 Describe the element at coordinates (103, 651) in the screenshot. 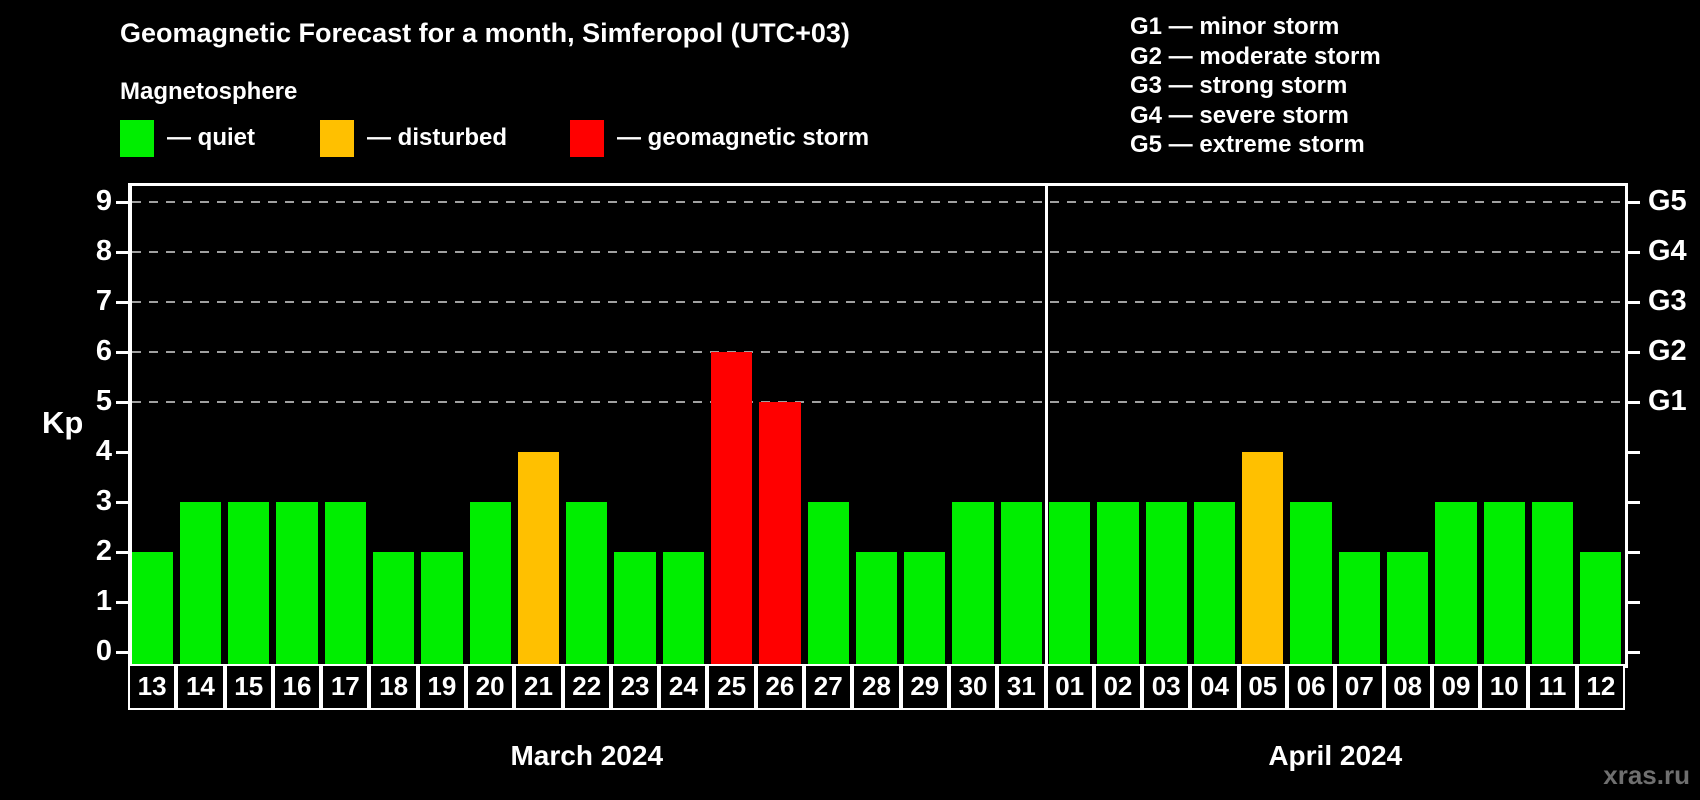

I see `ytick-label-0: 0` at that location.